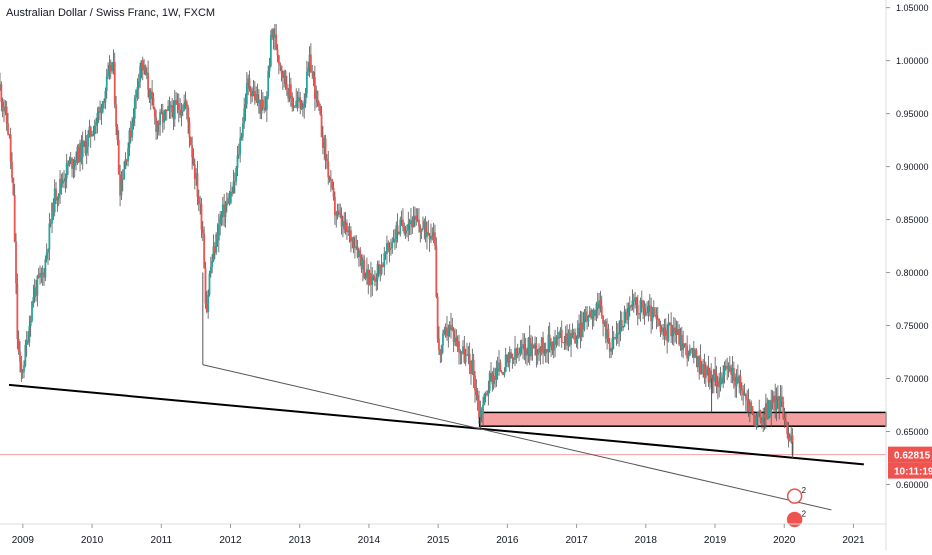 This screenshot has height=555, width=932. What do you see at coordinates (576, 540) in the screenshot?
I see `x-tick-label: 2017` at bounding box center [576, 540].